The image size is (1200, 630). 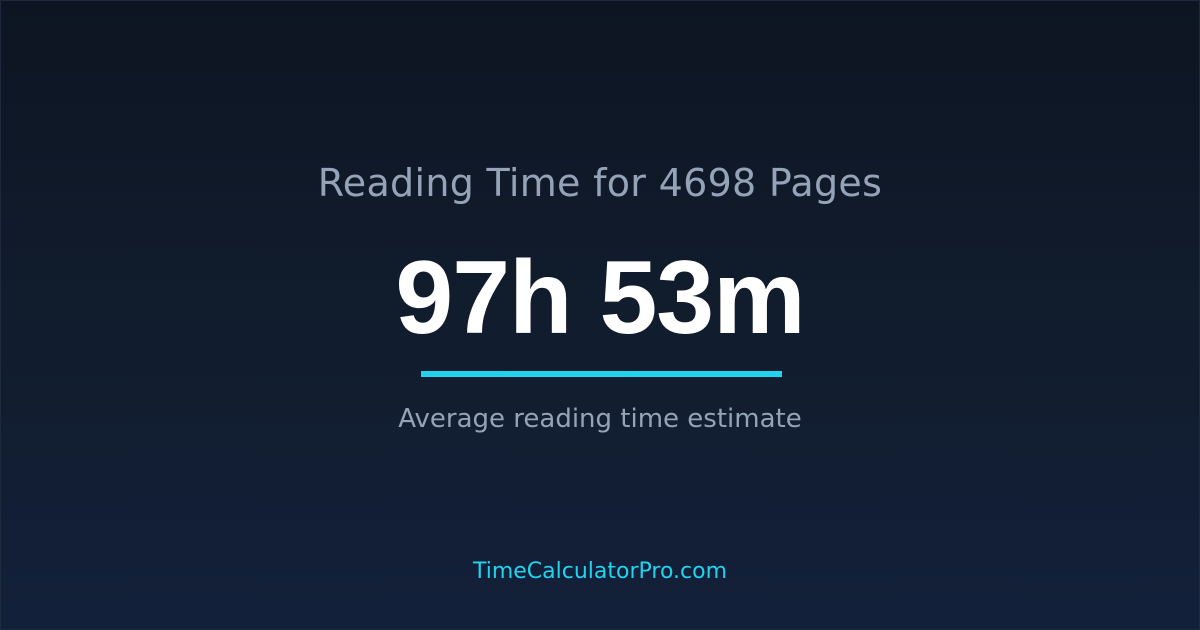 What do you see at coordinates (601, 374) in the screenshot?
I see `accent-underline` at bounding box center [601, 374].